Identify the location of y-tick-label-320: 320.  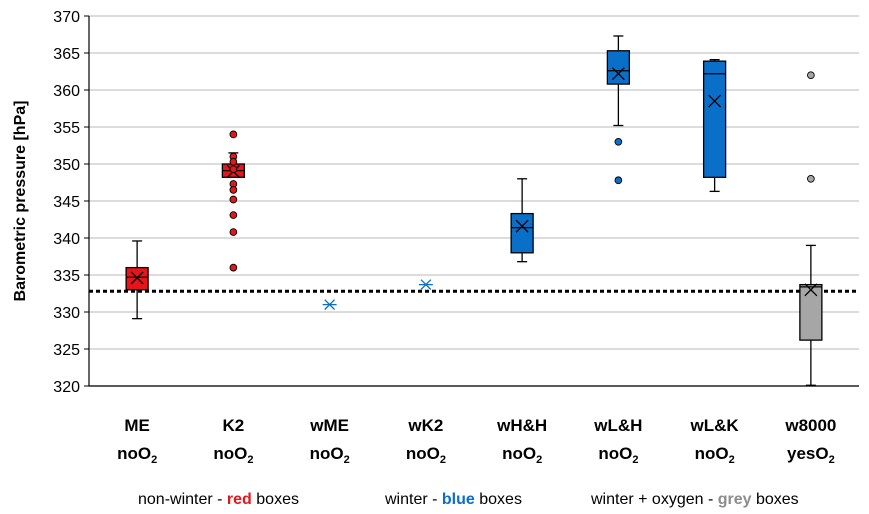
(66, 387).